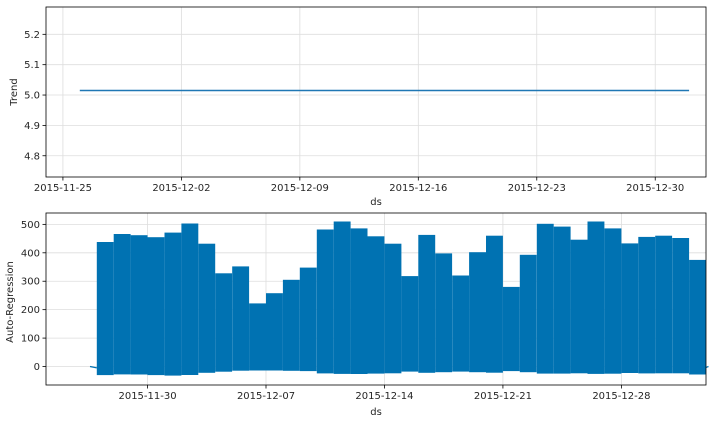 Image resolution: width=712 pixels, height=429 pixels. What do you see at coordinates (37, 367) in the screenshot?
I see `y-tick-label: 0` at bounding box center [37, 367].